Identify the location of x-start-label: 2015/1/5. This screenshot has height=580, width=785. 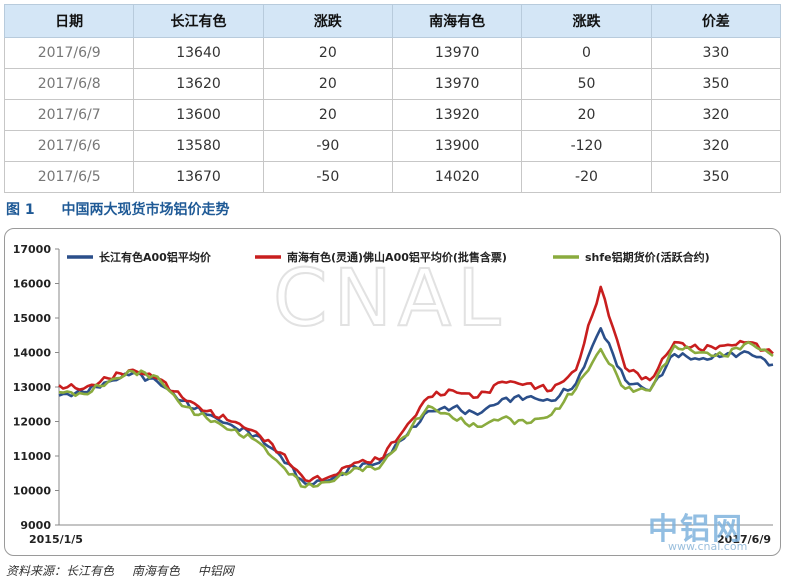
(56, 539).